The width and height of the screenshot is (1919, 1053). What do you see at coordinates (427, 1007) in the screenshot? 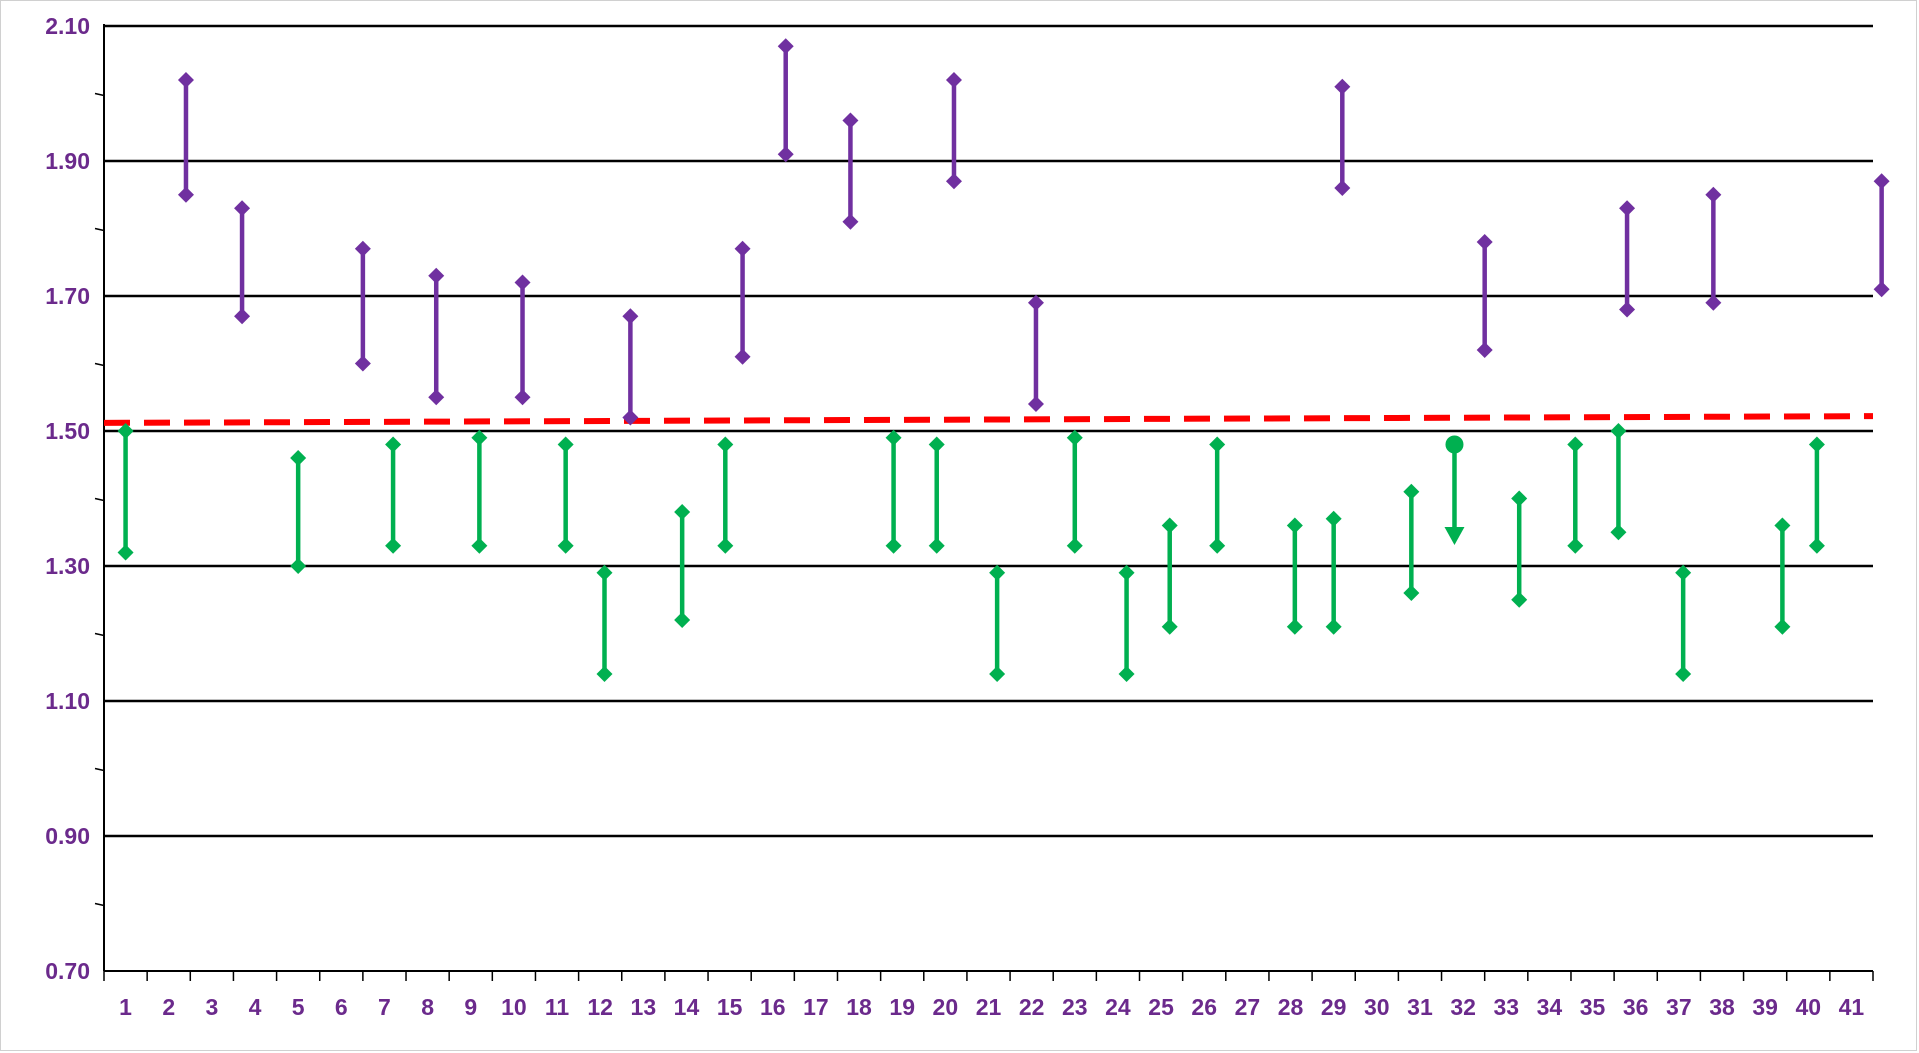
I see `x-tick-label: 8` at bounding box center [427, 1007].